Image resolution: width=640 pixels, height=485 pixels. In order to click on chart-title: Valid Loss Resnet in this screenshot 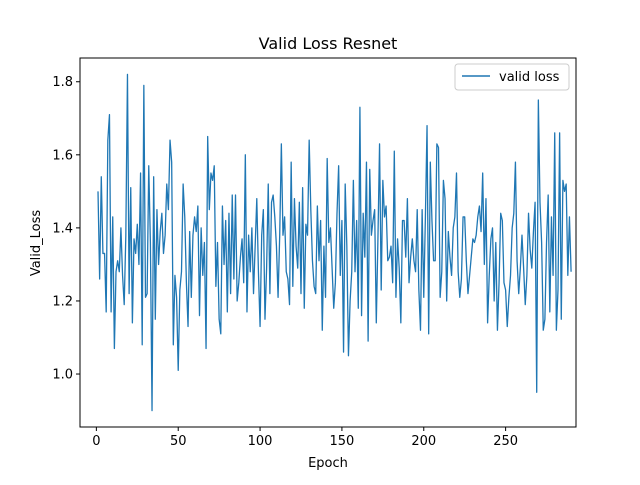, I will do `click(328, 43)`.